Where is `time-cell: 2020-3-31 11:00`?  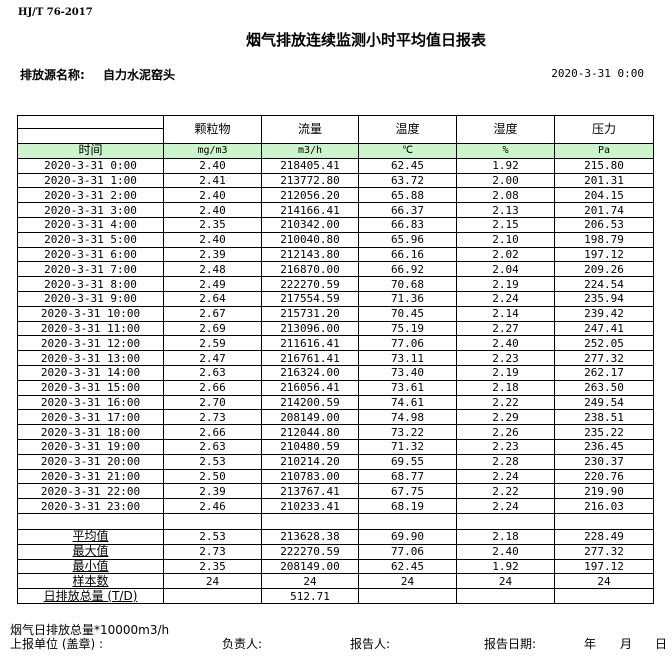 time-cell: 2020-3-31 11:00 is located at coordinates (90, 328).